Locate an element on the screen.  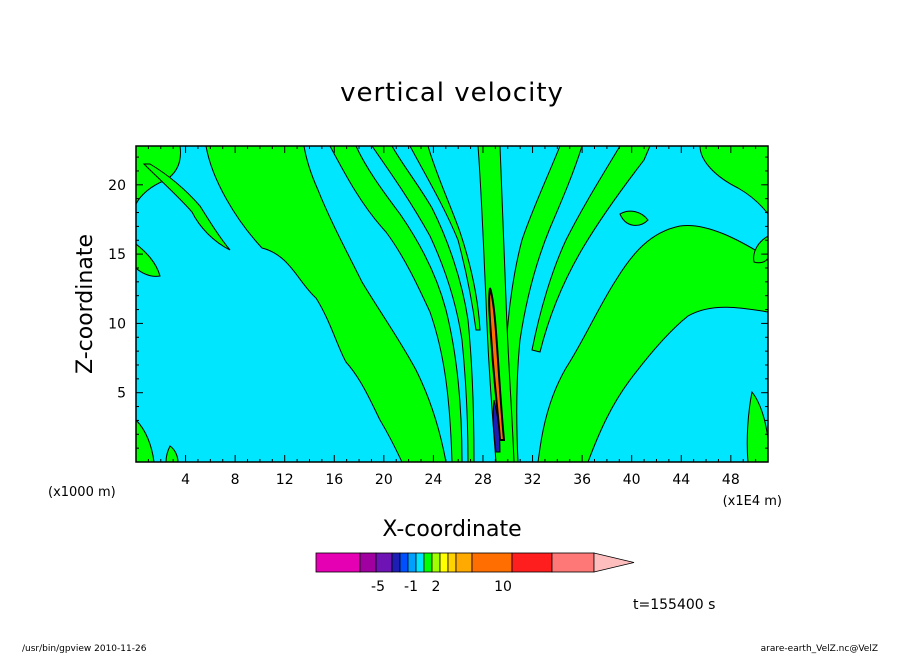
x-tick-label: 8 is located at coordinates (235, 480).